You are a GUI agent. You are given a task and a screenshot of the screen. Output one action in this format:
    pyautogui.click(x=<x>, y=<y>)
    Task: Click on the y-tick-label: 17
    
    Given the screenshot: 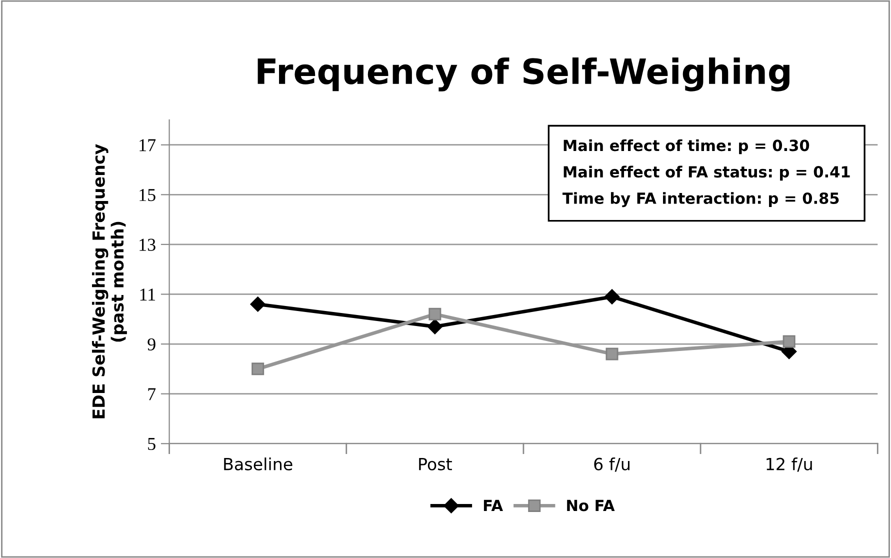 What is the action you would take?
    pyautogui.click(x=148, y=145)
    